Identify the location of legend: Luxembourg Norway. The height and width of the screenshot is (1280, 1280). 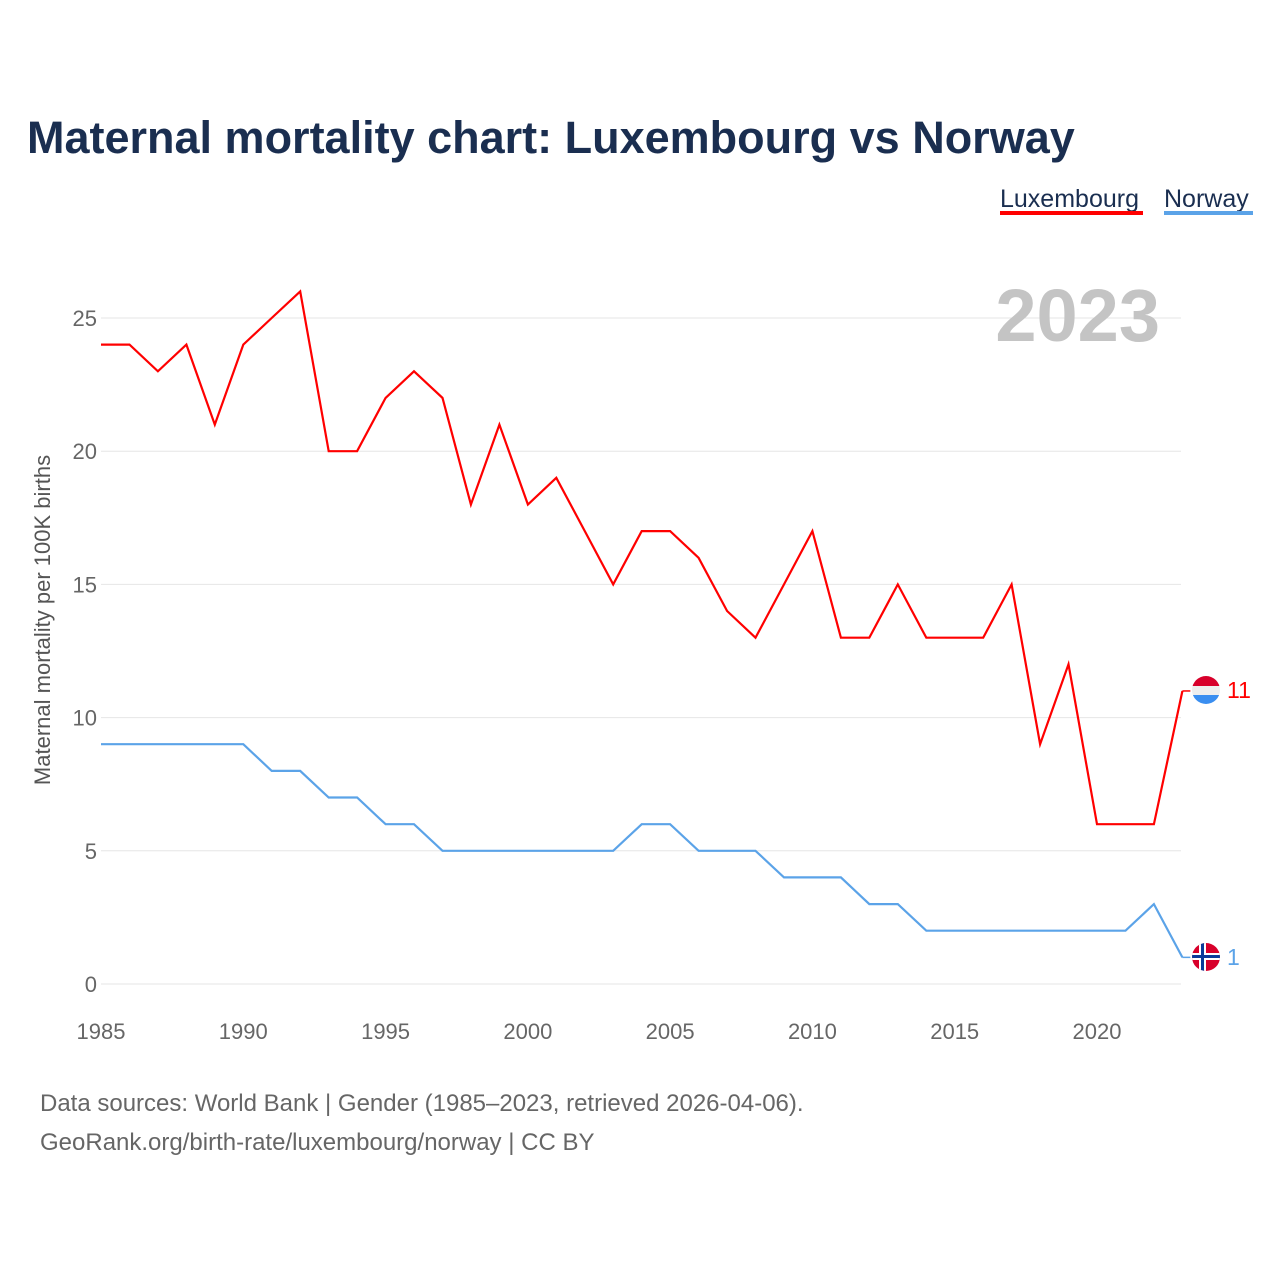
(1126, 200).